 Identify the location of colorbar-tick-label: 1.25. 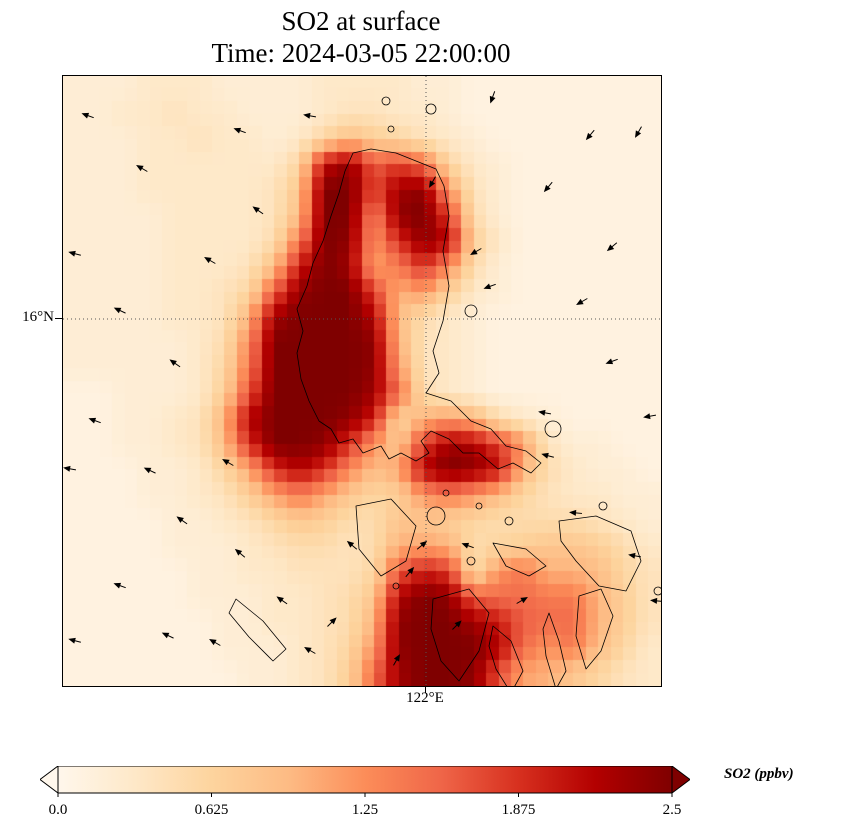
(365, 810).